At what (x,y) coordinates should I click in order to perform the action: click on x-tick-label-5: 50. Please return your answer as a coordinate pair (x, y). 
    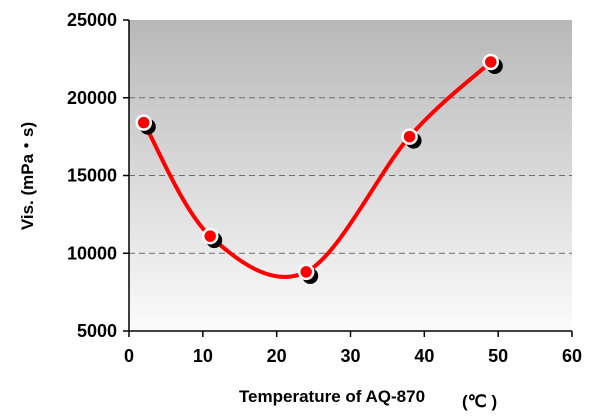
    Looking at the image, I should click on (498, 356).